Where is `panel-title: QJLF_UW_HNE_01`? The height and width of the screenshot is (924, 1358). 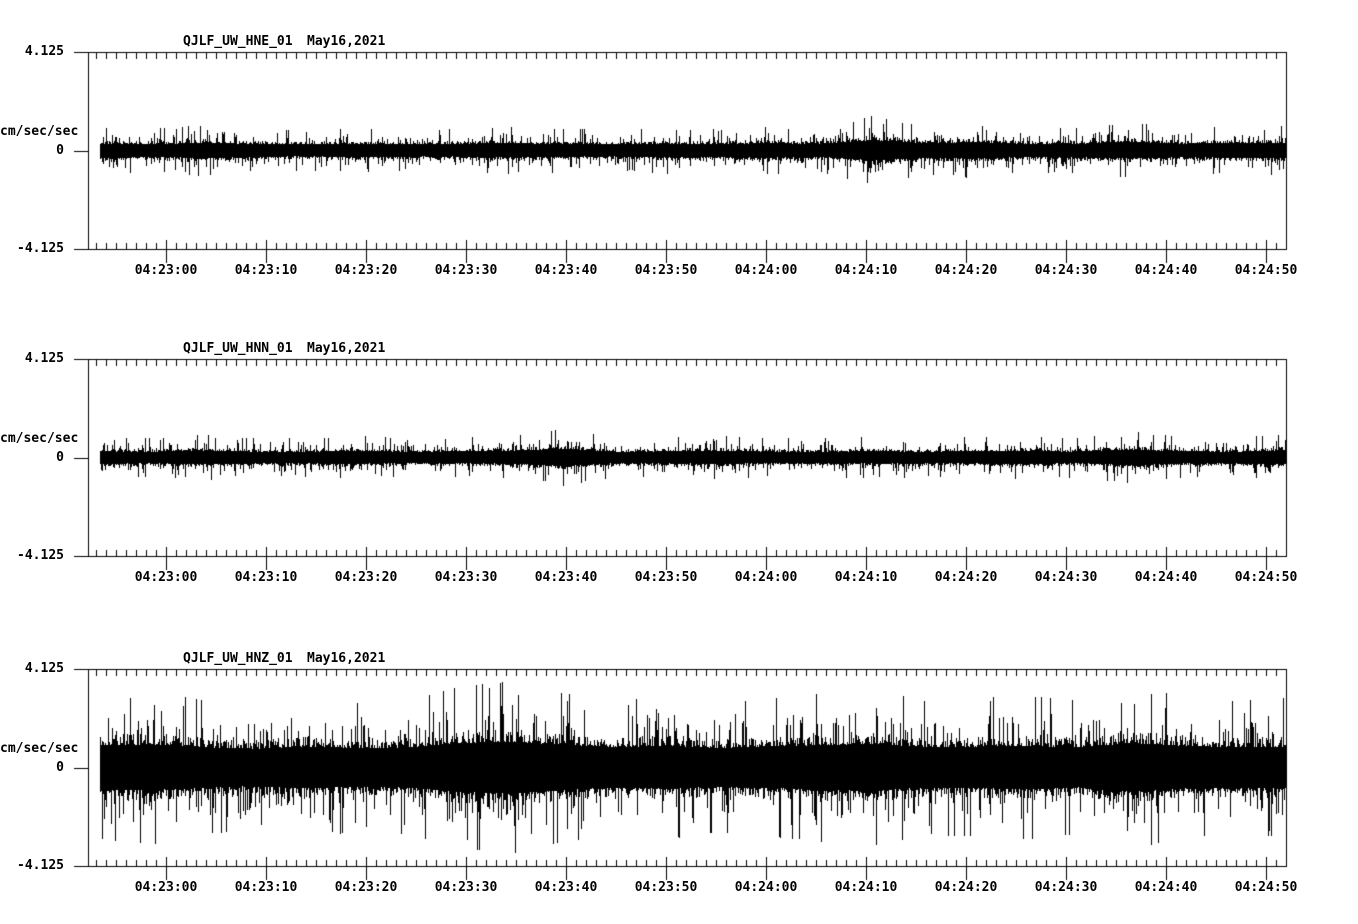 panel-title: QJLF_UW_HNE_01 is located at coordinates (238, 41).